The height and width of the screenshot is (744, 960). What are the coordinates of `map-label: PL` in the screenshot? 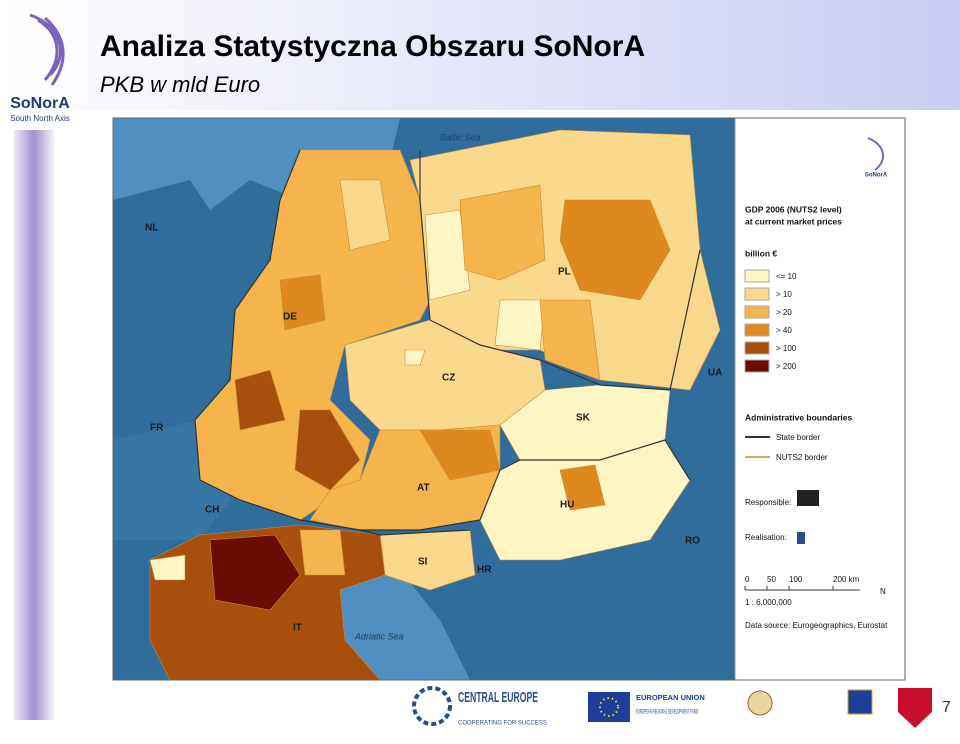 It's located at (564, 272).